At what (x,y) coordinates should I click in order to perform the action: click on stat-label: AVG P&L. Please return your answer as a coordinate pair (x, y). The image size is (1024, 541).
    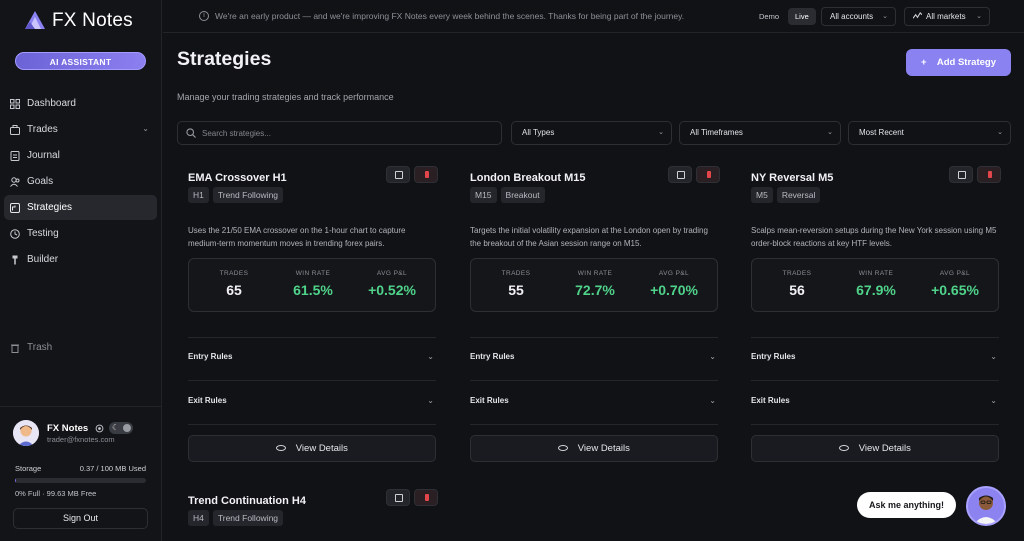
    Looking at the image, I should click on (392, 273).